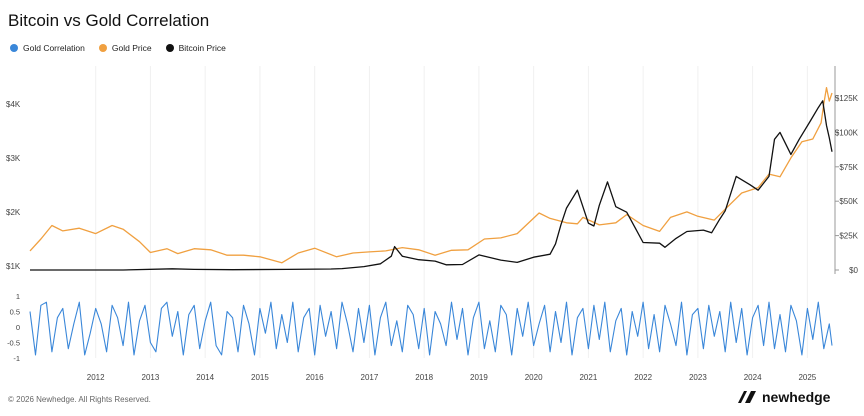 The image size is (864, 416). I want to click on x-tick-label: 2021, so click(588, 377).